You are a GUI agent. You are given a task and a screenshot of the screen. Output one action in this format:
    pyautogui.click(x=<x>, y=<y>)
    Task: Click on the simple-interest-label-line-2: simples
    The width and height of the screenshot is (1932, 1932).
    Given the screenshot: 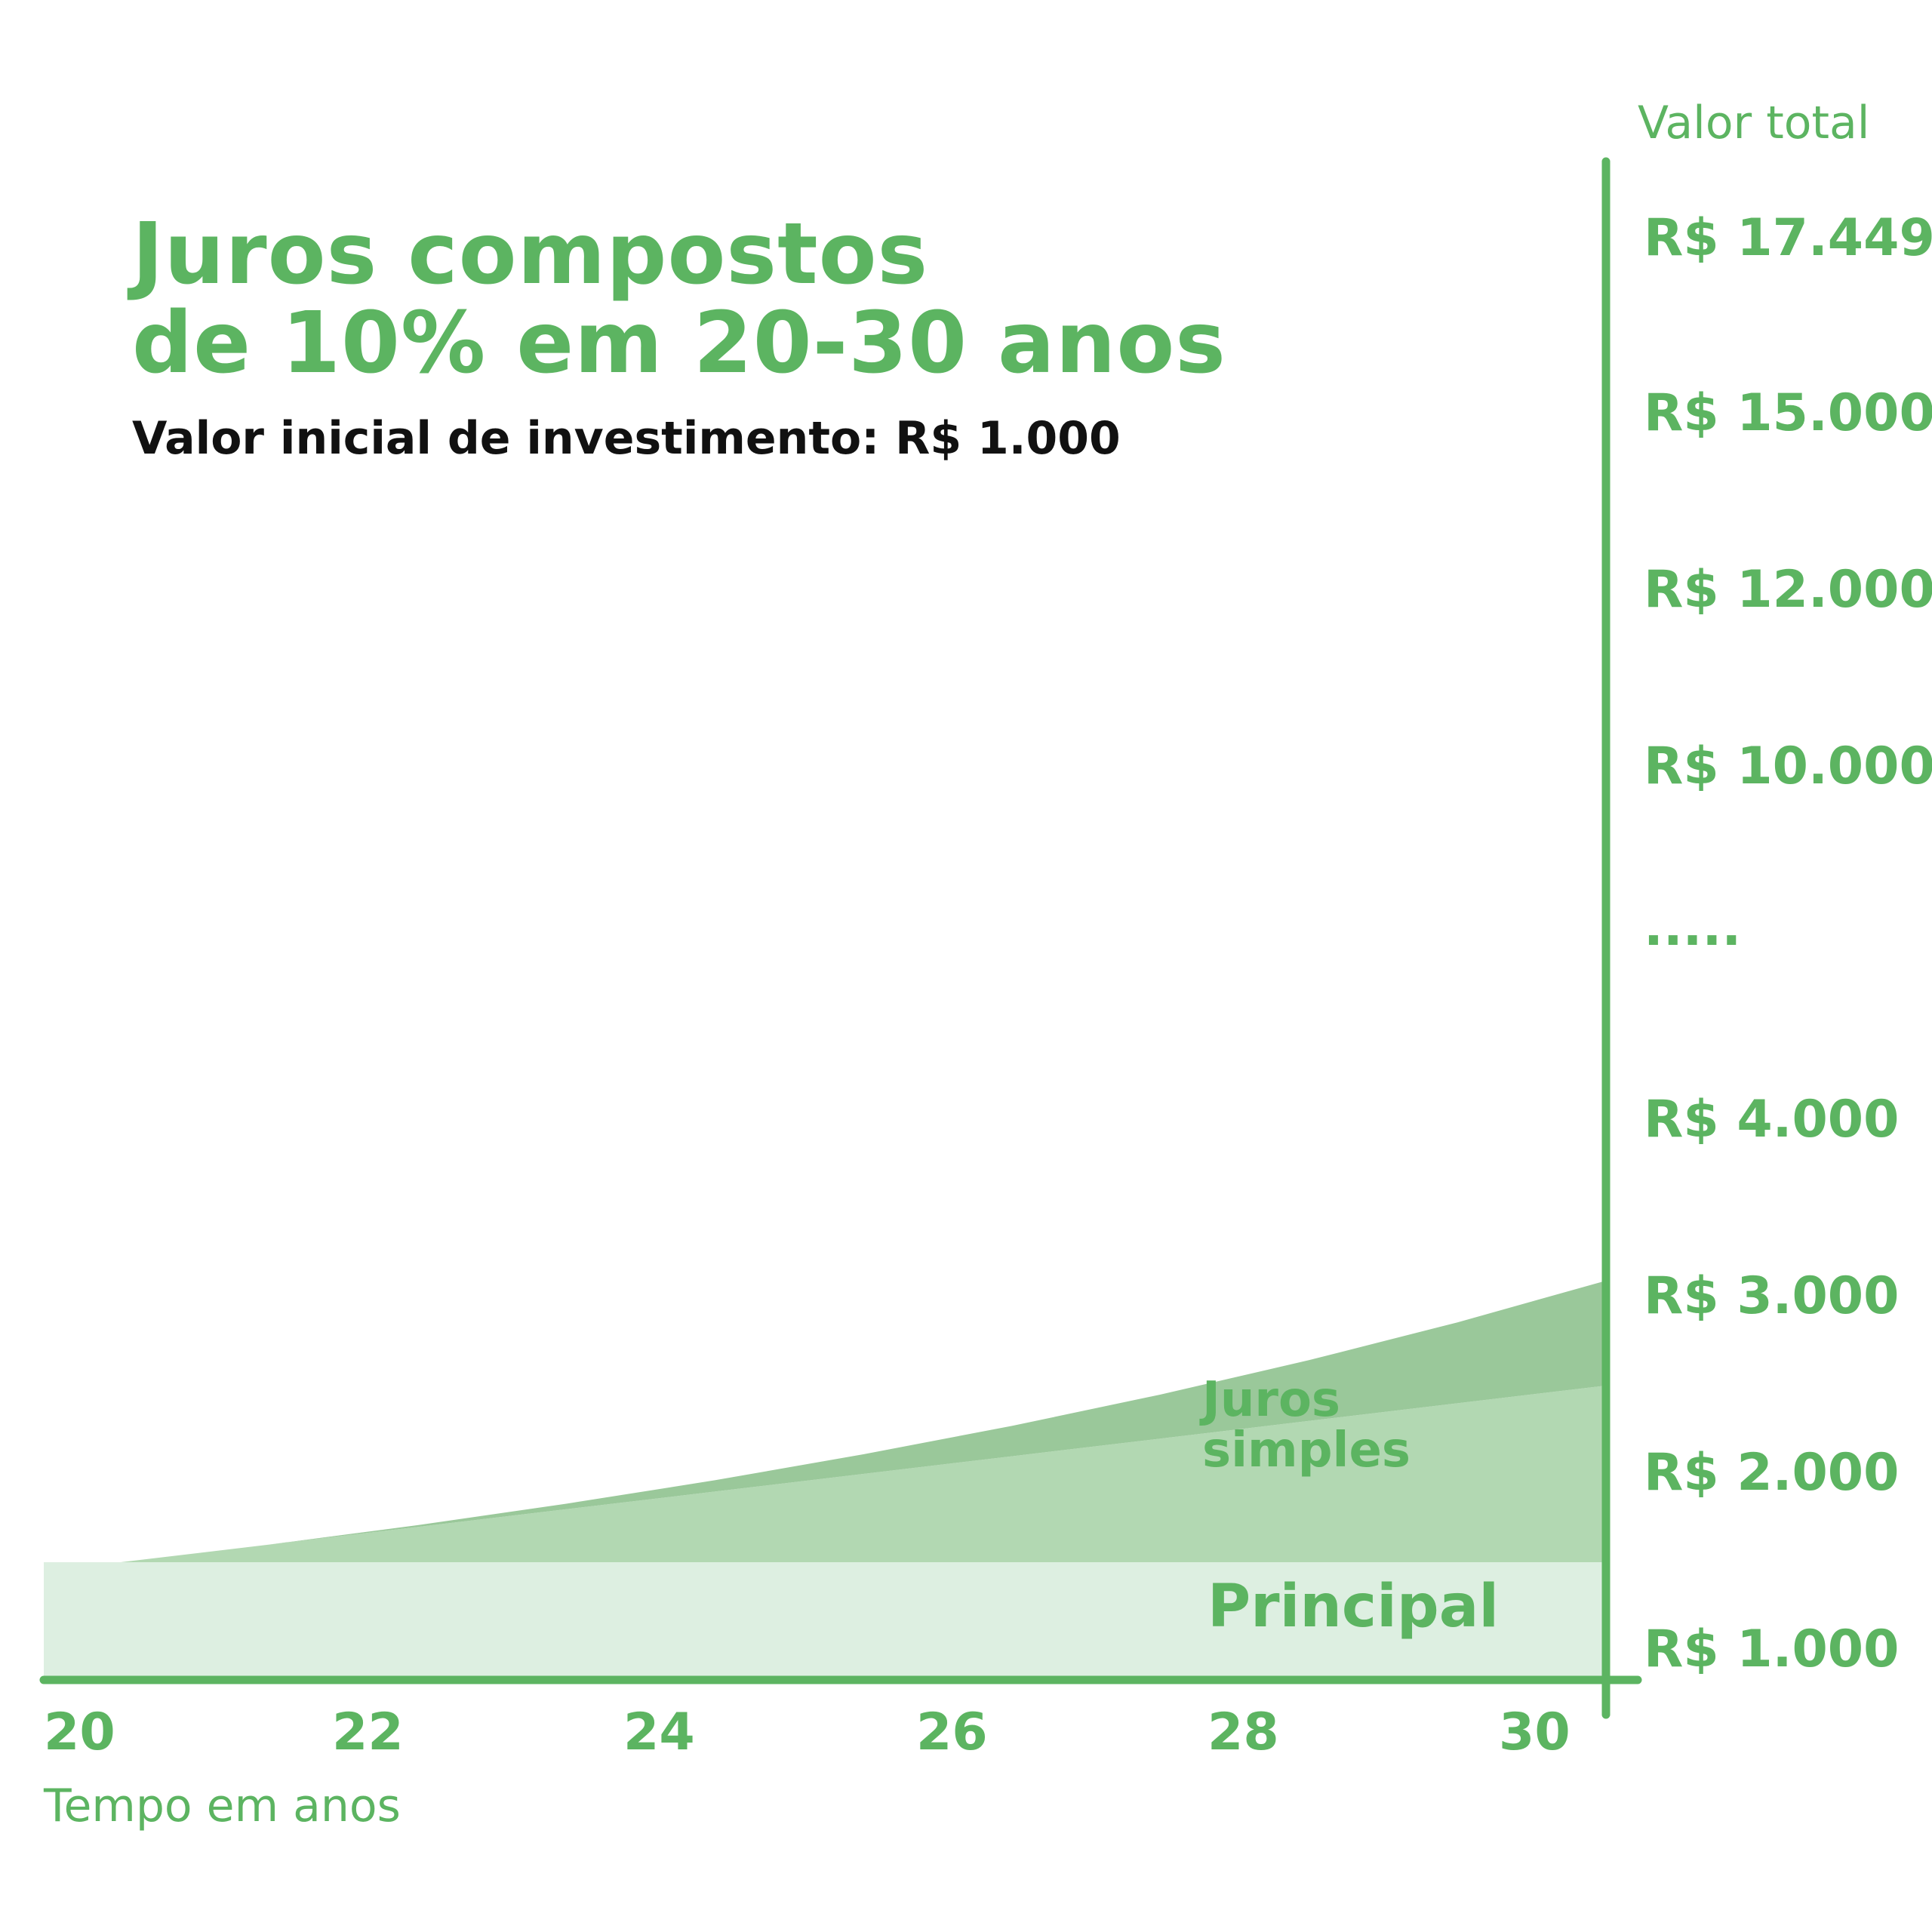 What is the action you would take?
    pyautogui.click(x=1306, y=1451)
    